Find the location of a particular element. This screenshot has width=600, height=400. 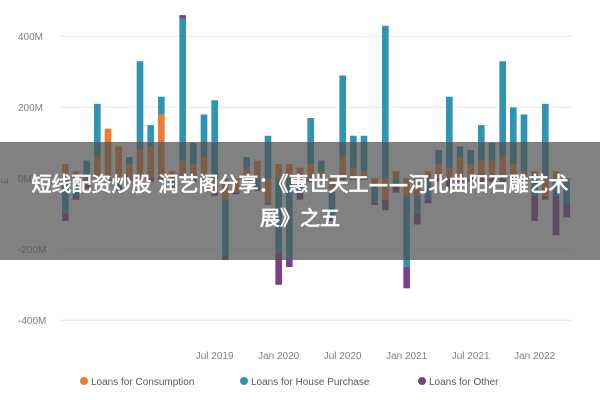

x-tick-label: Jan 2021 is located at coordinates (407, 356).